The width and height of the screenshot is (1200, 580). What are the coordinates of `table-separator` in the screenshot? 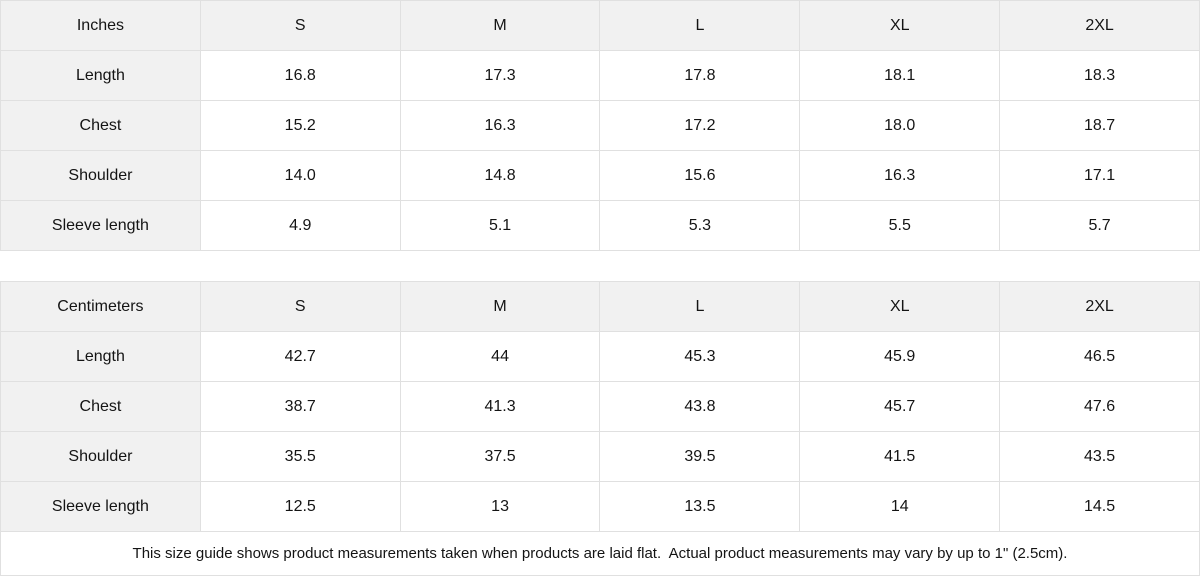 It's located at (600, 266).